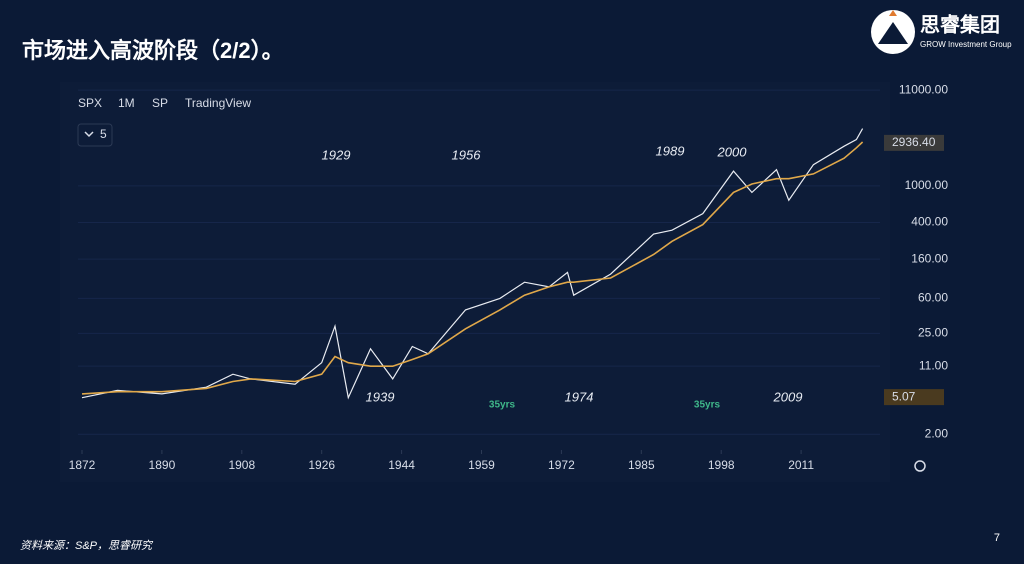 This screenshot has width=1024, height=564. I want to click on annotation: 1974, so click(579, 396).